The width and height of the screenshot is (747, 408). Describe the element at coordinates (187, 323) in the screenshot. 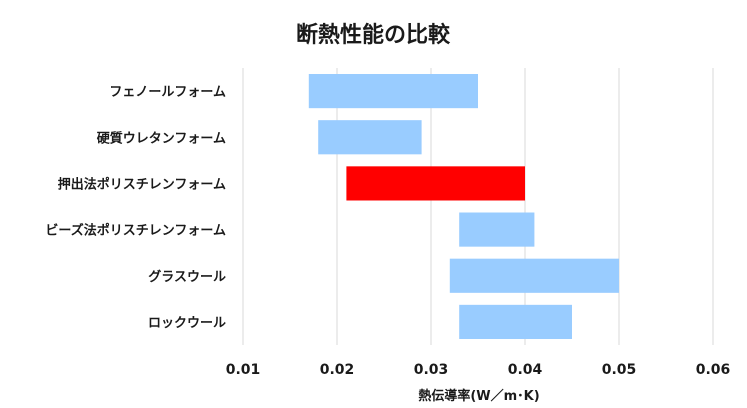

I see `category-label: ロックウール` at that location.